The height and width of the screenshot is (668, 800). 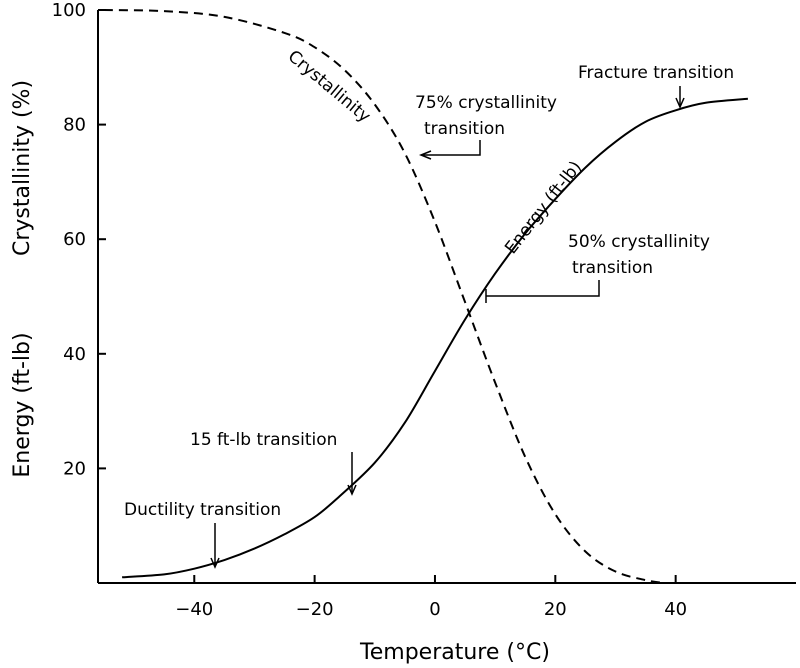 What do you see at coordinates (194, 609) in the screenshot?
I see `x-tick-label: −40` at bounding box center [194, 609].